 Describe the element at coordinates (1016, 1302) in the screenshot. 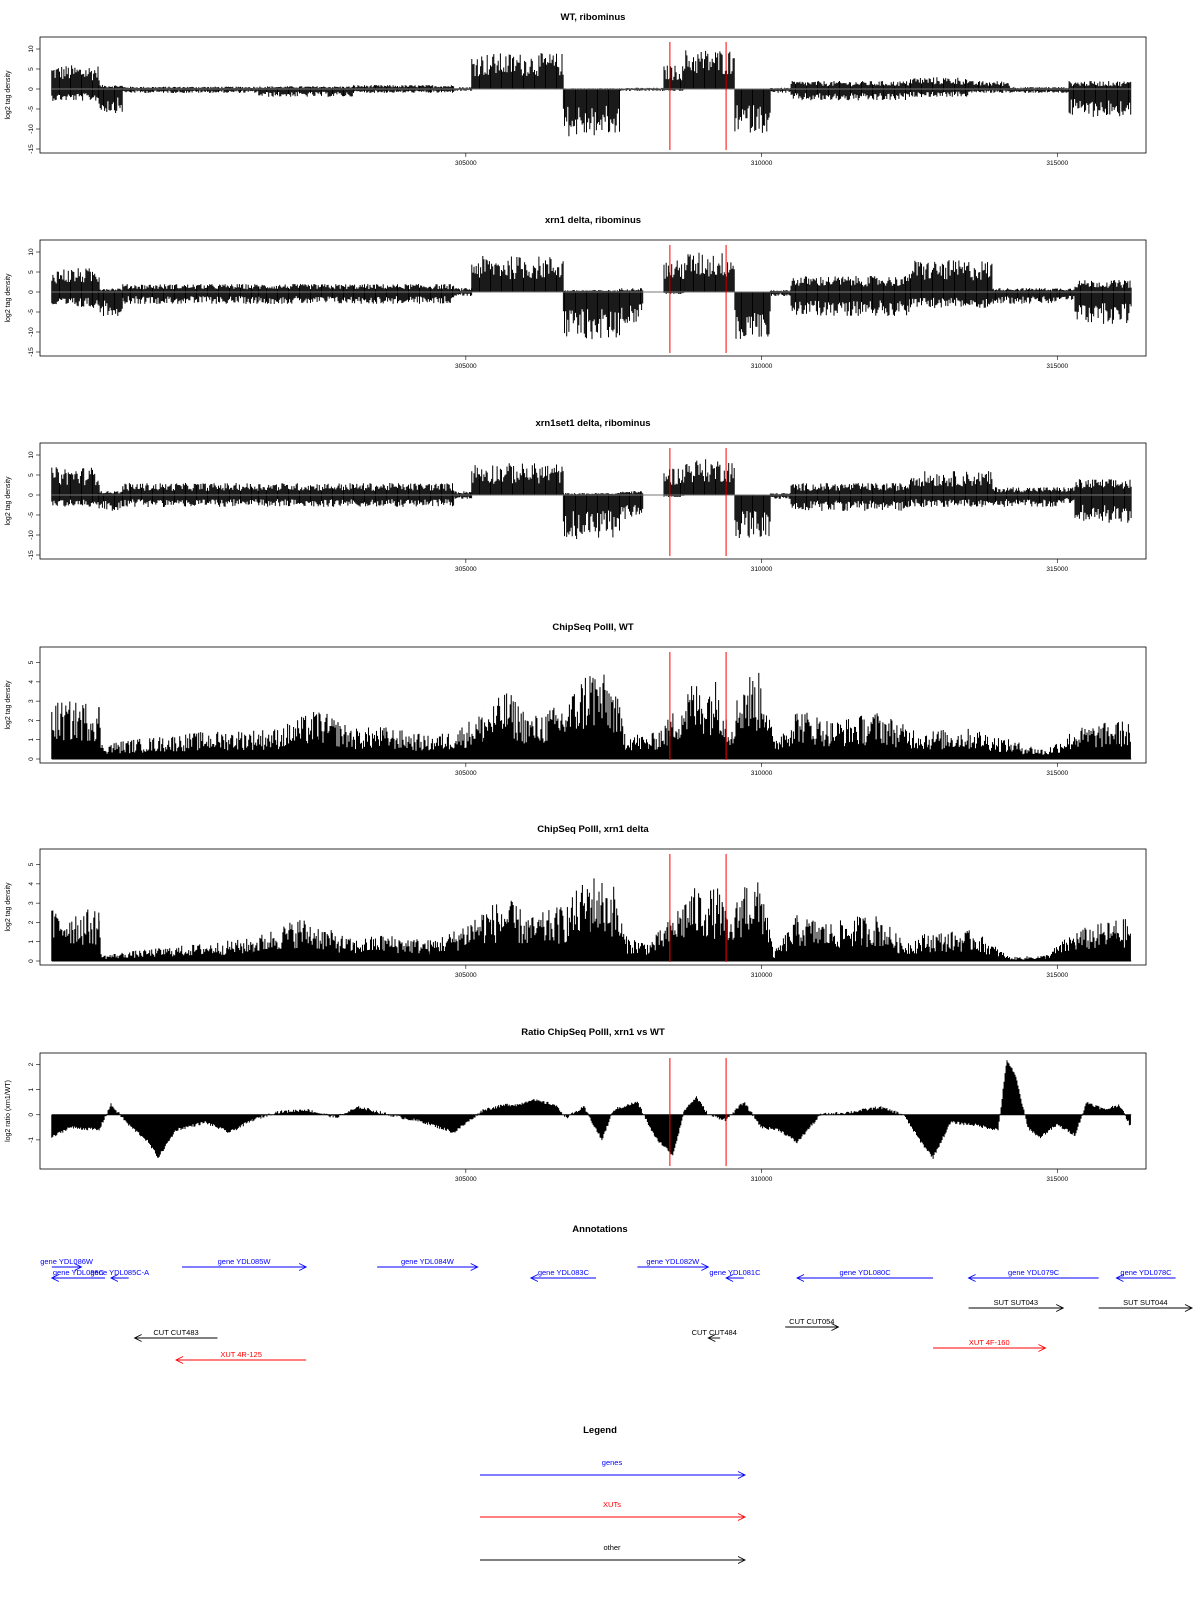

I see `annotation-label: SUT SUT043` at that location.